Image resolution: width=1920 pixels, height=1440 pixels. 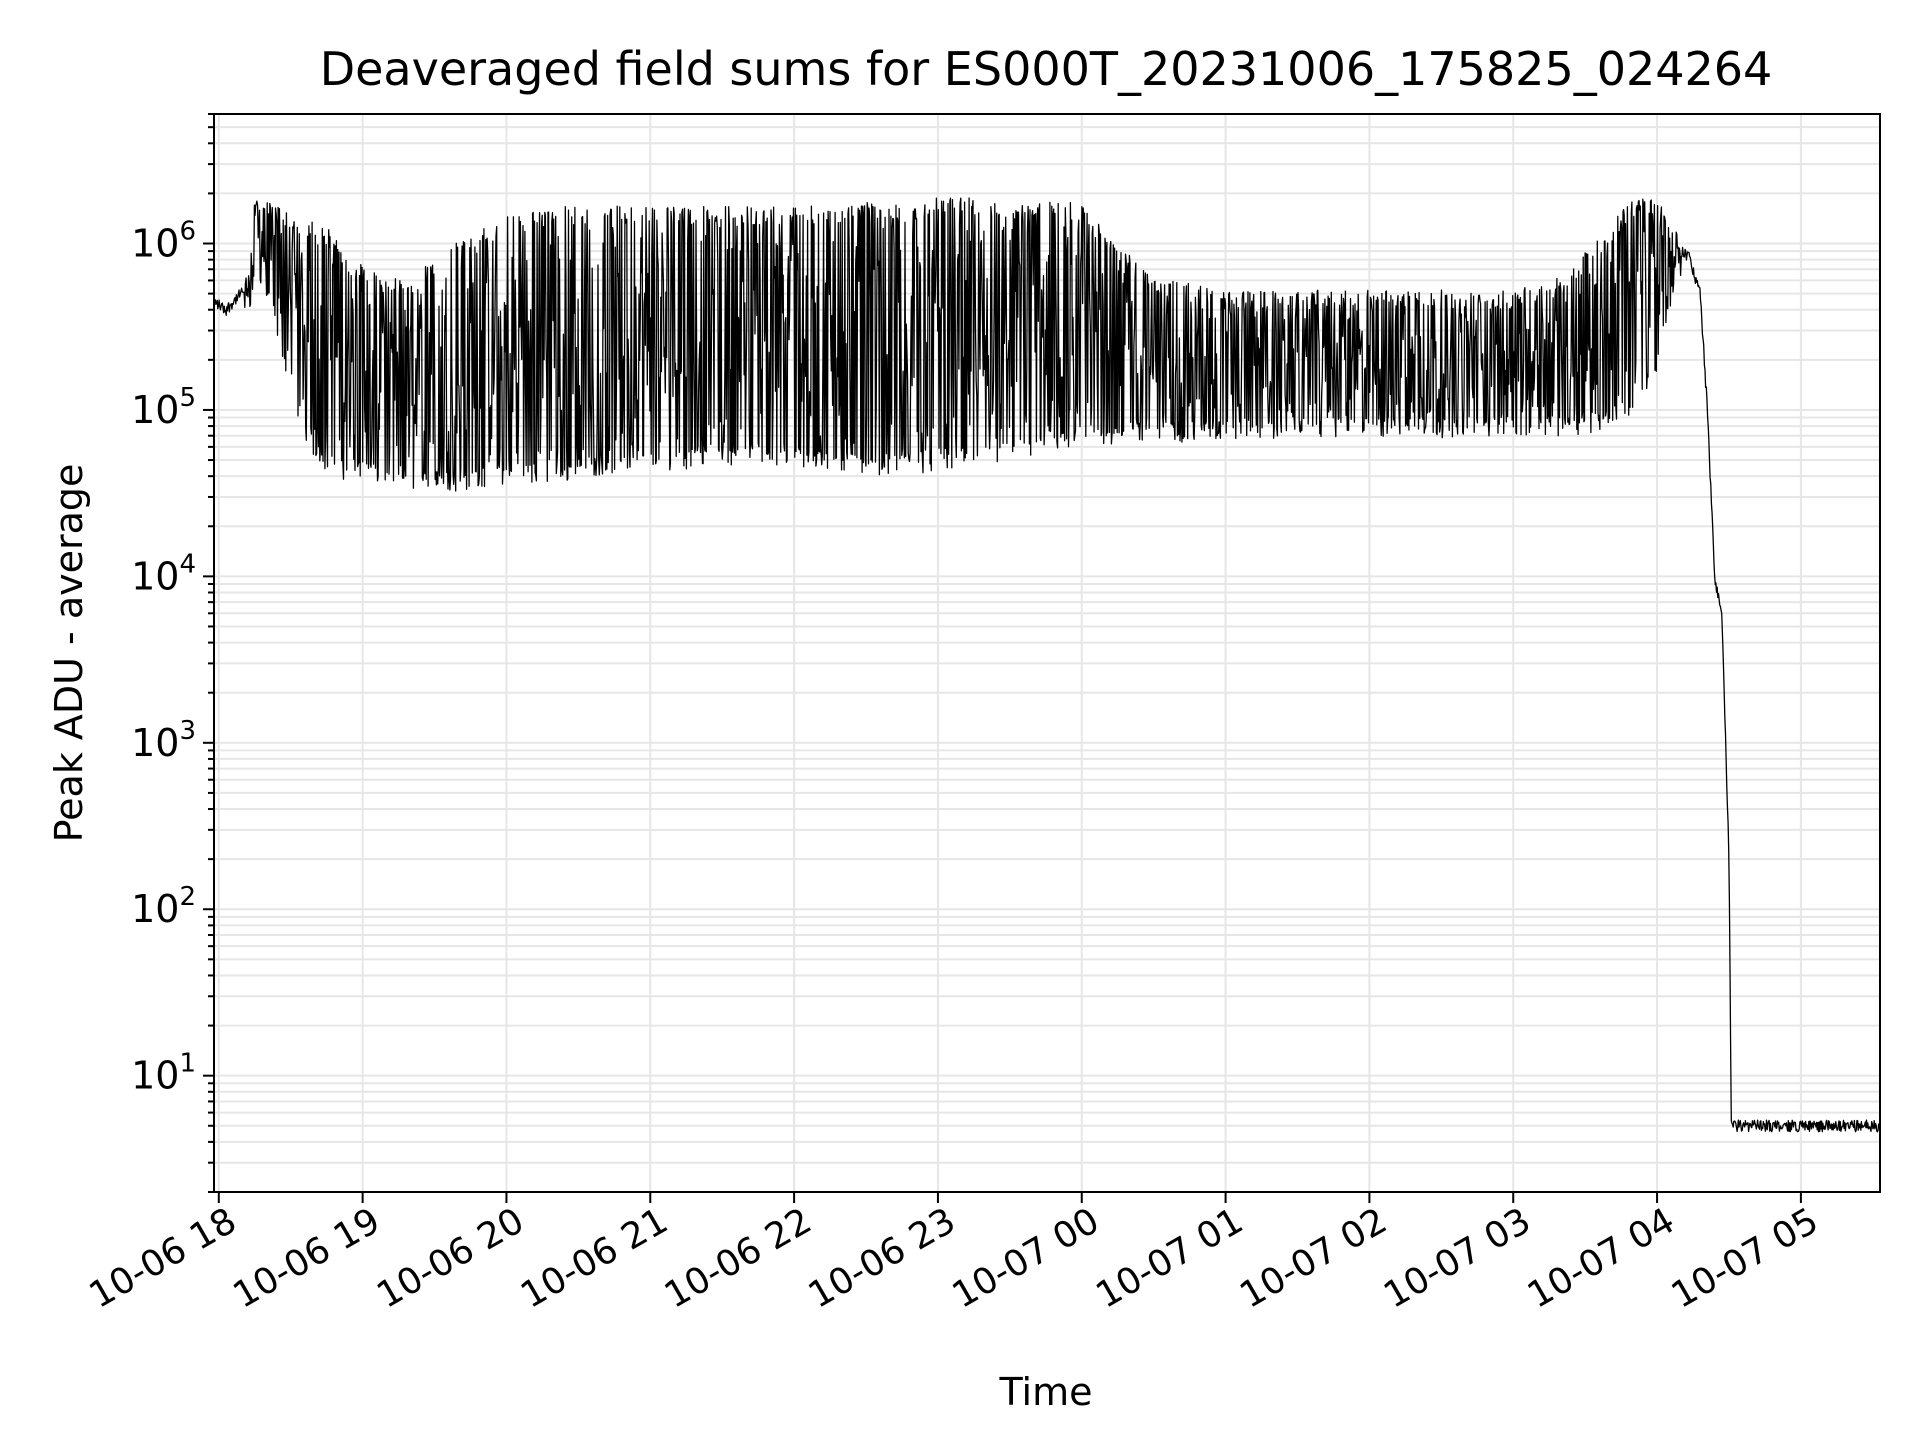 I want to click on x-axis-label: Time, so click(x=1046, y=1392).